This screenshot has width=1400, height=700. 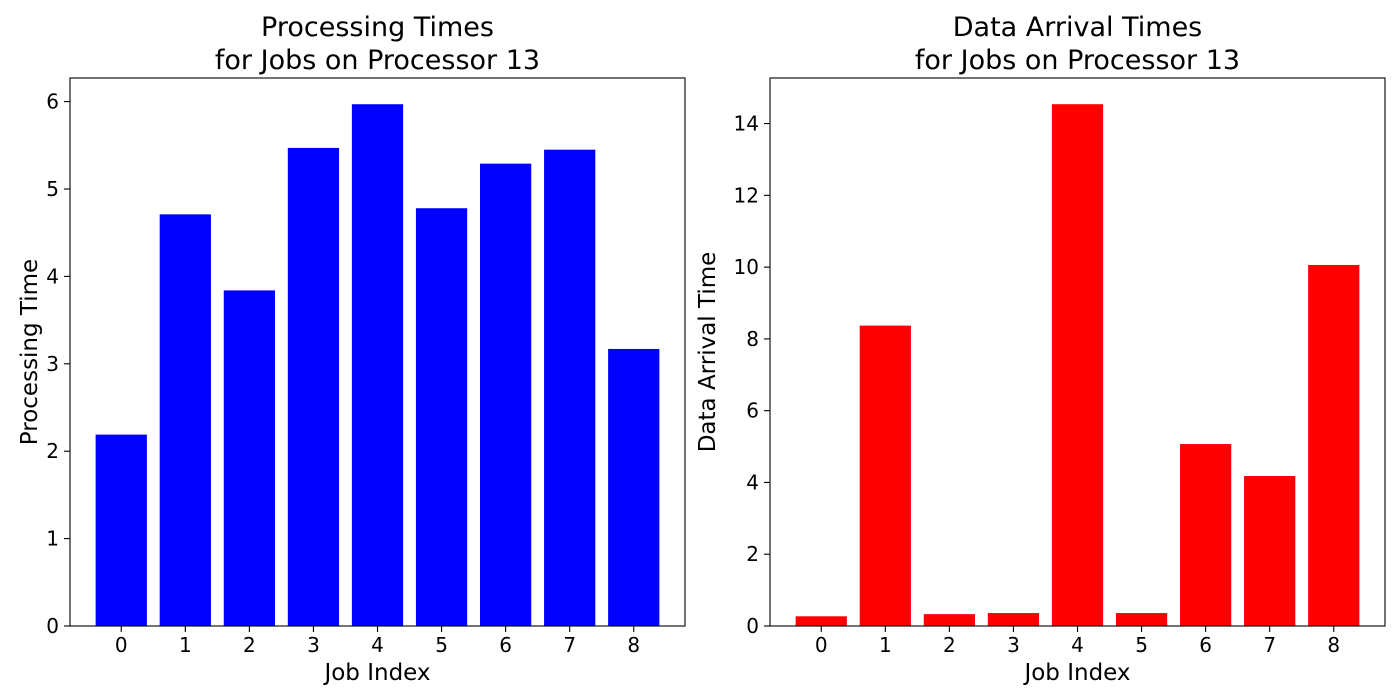 I want to click on chart2-x-tick-label-2: 2, so click(x=949, y=645).